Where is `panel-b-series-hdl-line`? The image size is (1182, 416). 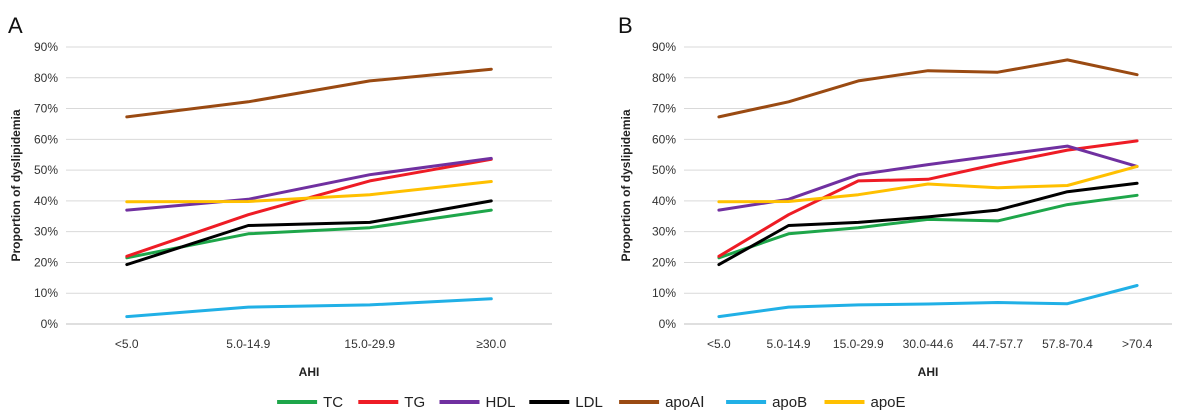 panel-b-series-hdl-line is located at coordinates (928, 178).